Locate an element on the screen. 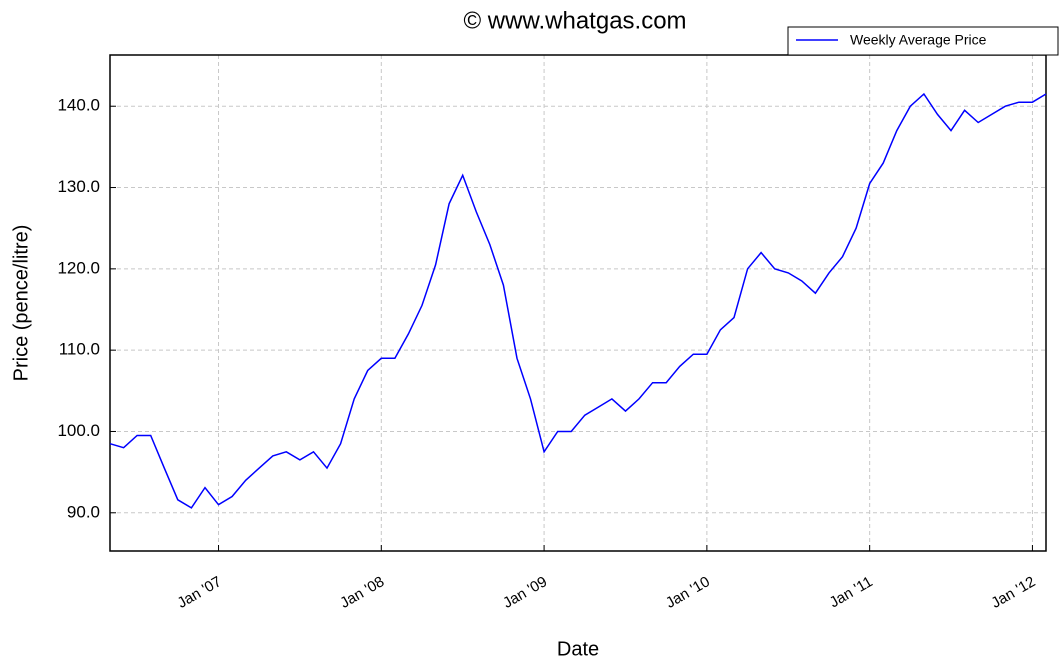 The image size is (1062, 663). x-tick-label: Jan '07 is located at coordinates (200, 592).